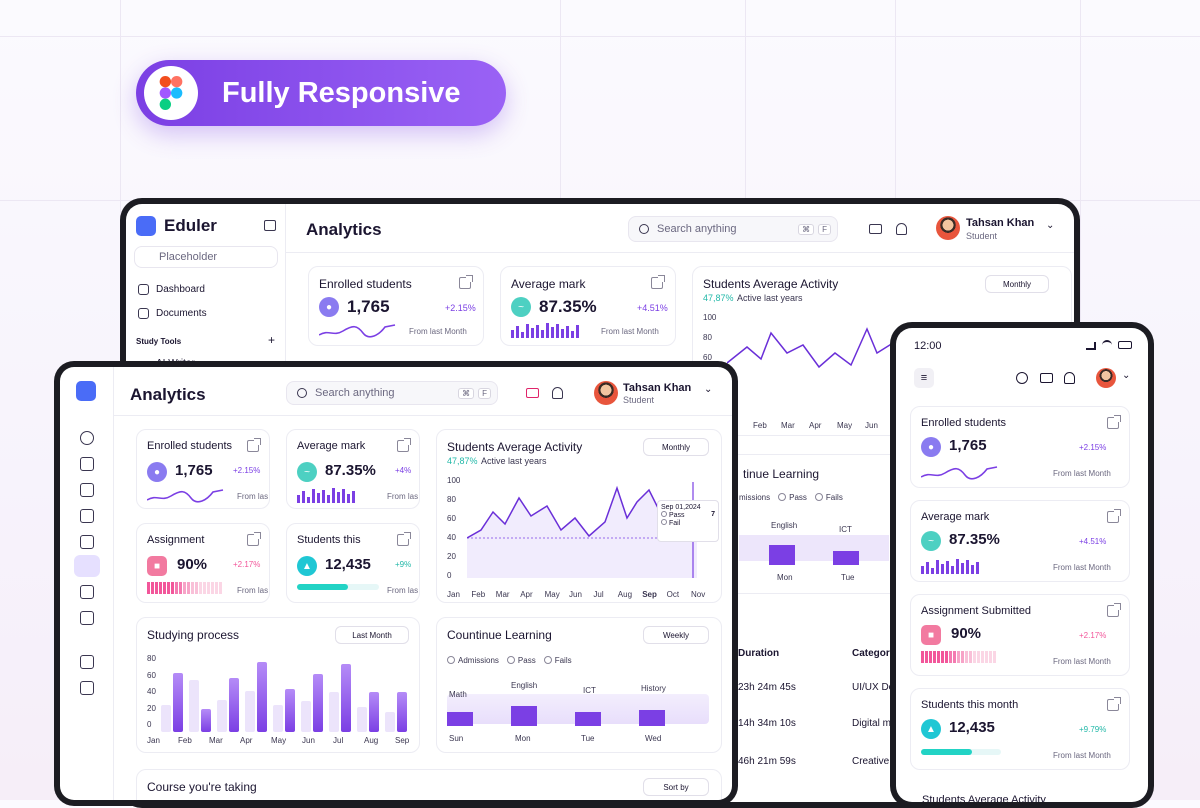  What do you see at coordinates (966, 633) in the screenshot?
I see `card-value: 90%` at bounding box center [966, 633].